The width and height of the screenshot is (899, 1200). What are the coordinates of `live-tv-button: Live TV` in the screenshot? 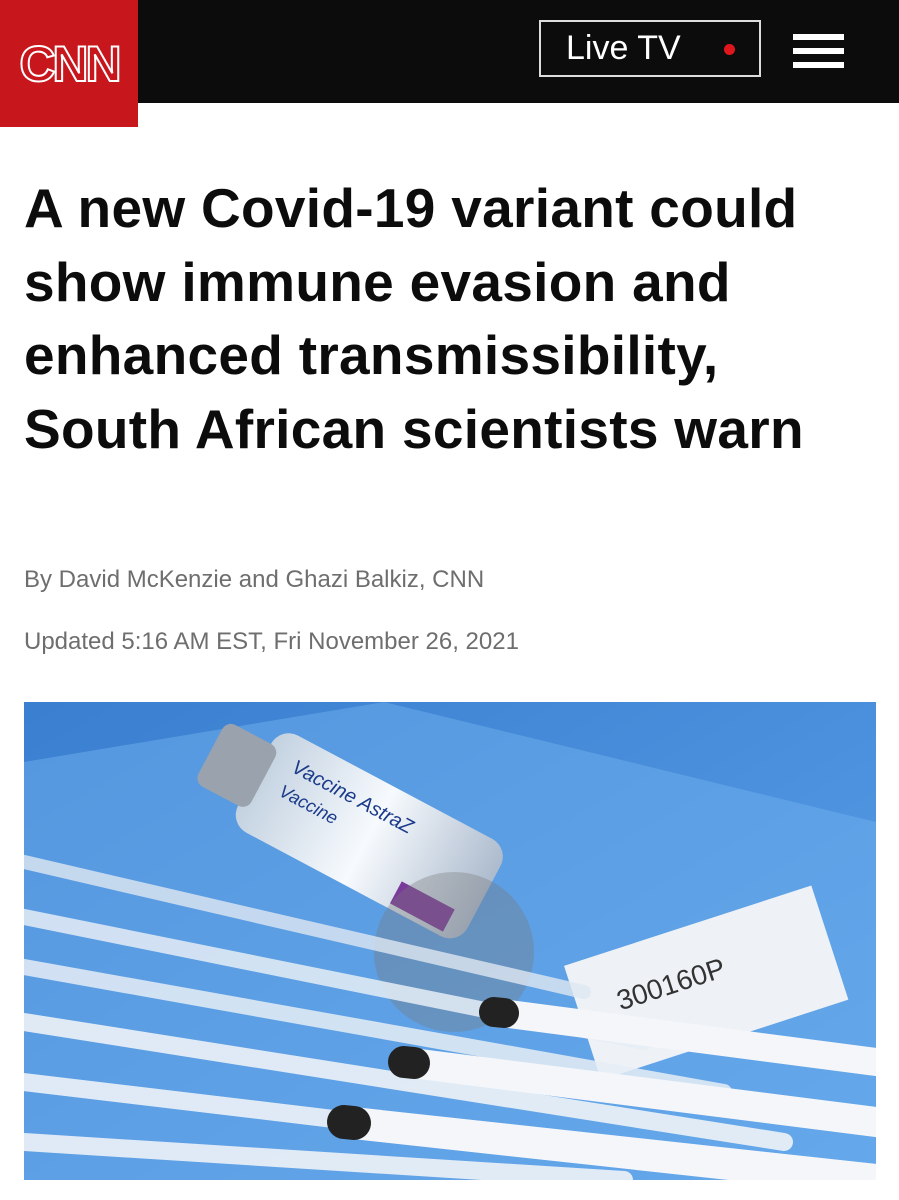 It's located at (650, 48).